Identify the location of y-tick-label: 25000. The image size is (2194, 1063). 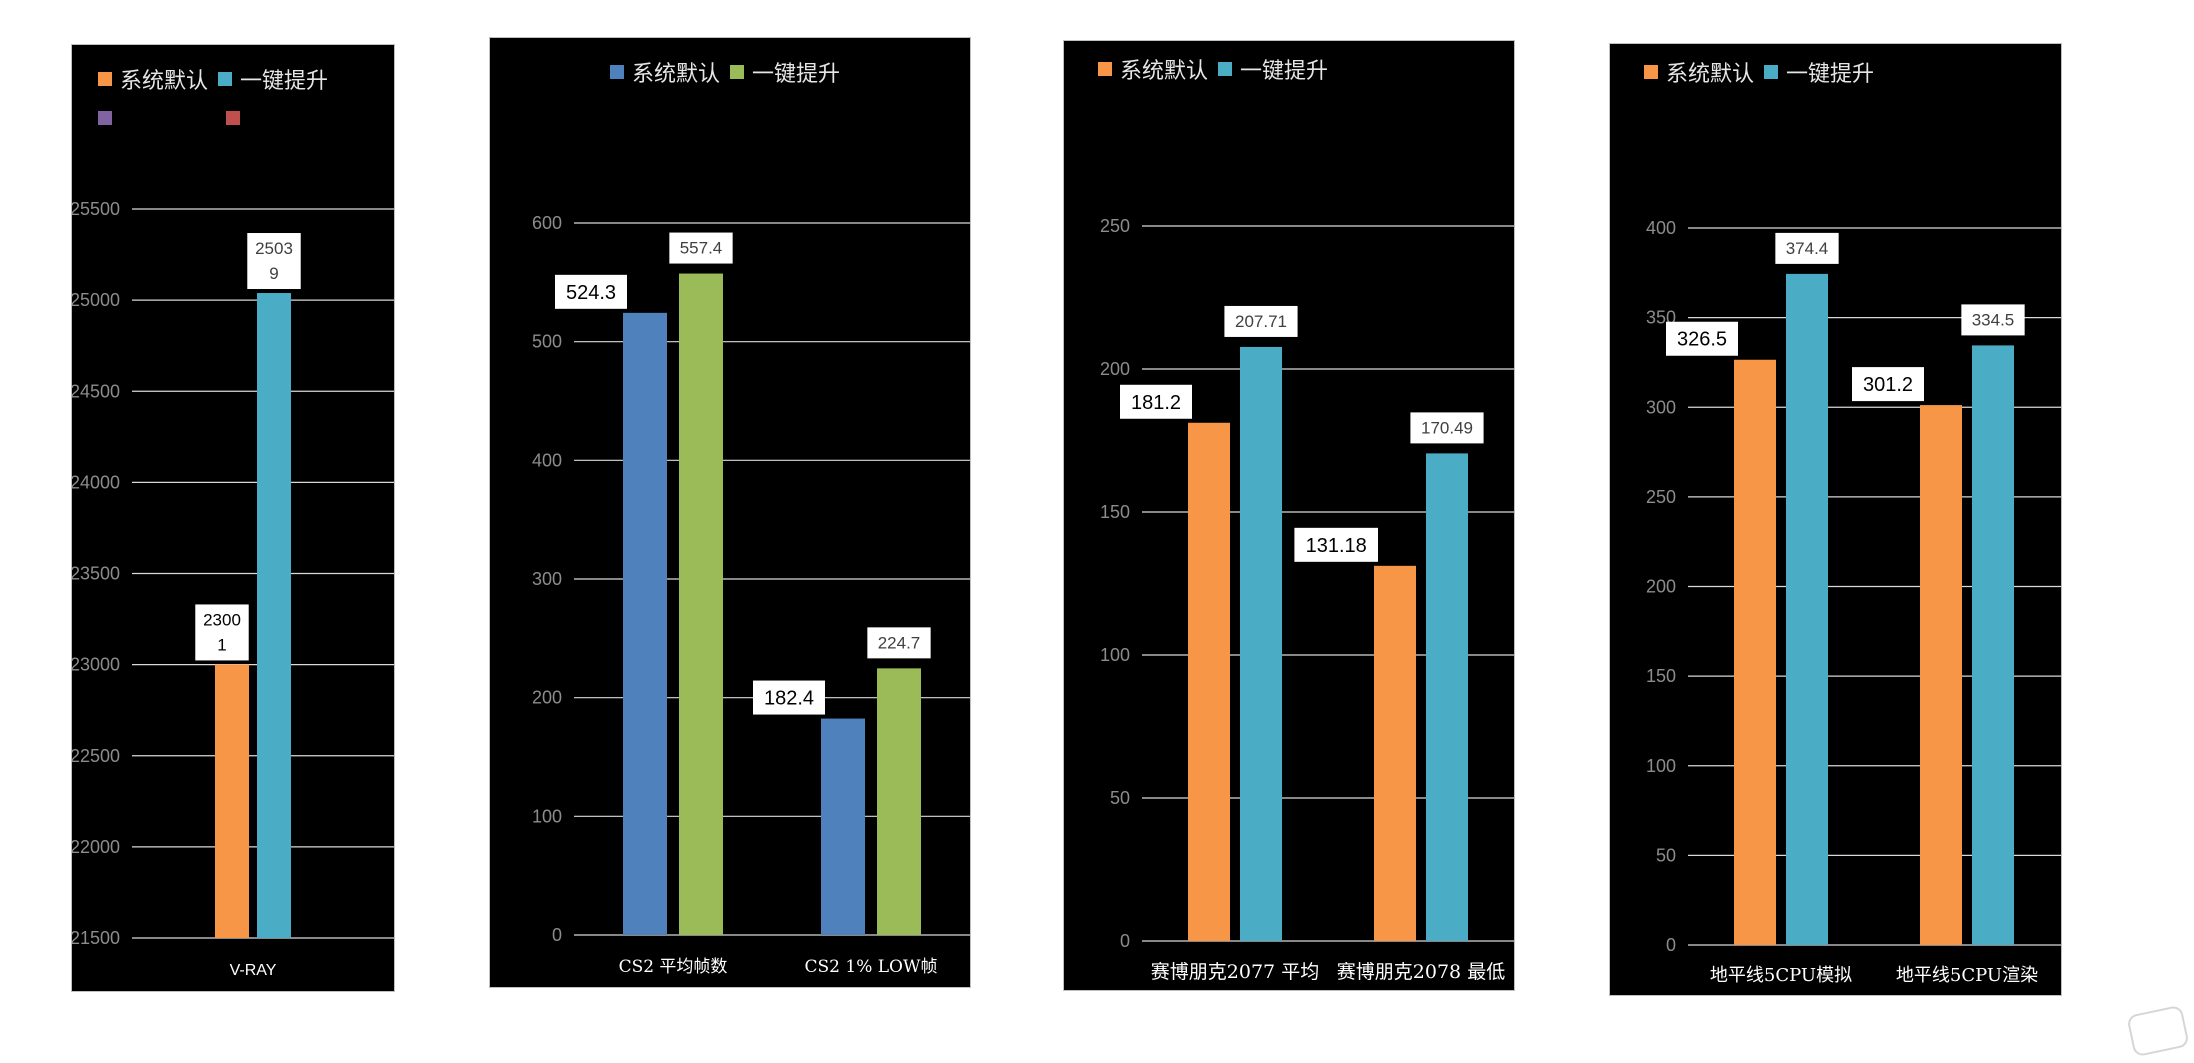
(96, 300).